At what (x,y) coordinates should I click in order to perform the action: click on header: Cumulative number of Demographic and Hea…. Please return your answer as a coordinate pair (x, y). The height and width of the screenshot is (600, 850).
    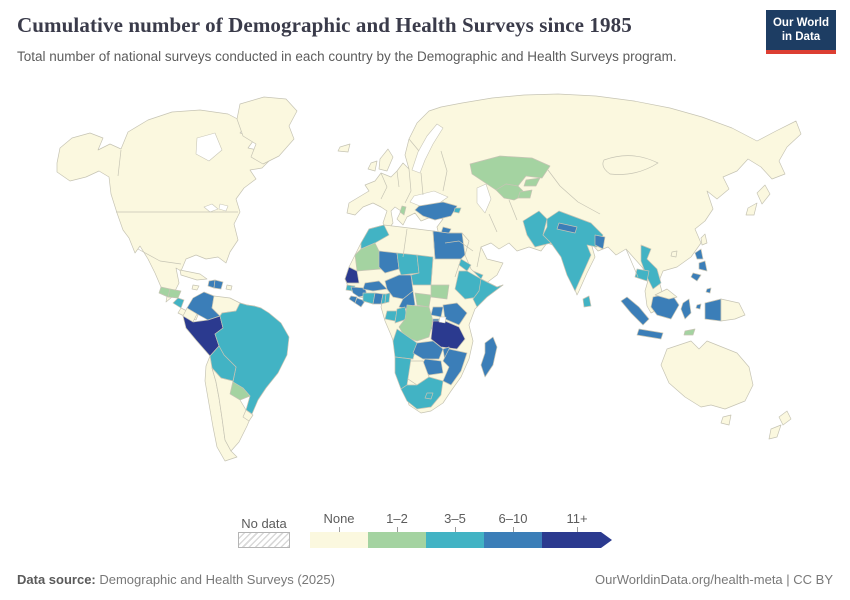
    Looking at the image, I should click on (381, 39).